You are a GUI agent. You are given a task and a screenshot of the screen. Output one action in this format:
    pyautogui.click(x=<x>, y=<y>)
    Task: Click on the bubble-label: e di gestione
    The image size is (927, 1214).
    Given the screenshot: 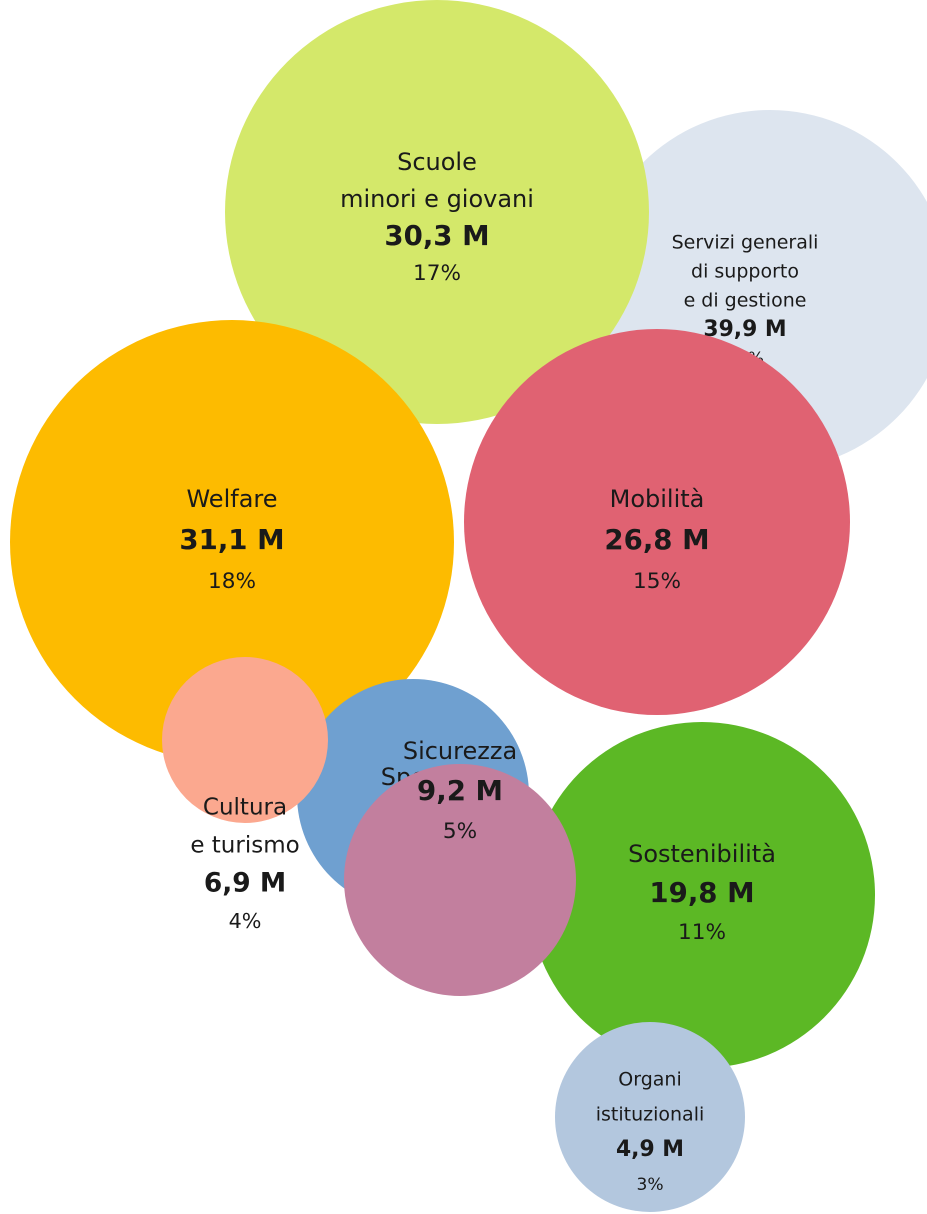 What is the action you would take?
    pyautogui.click(x=745, y=301)
    